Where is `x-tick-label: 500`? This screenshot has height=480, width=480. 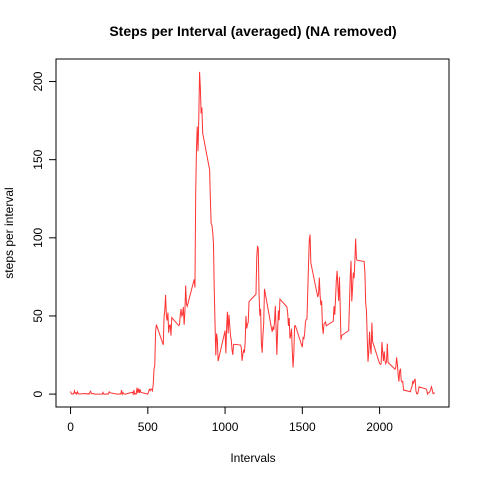
x-tick-label: 500 is located at coordinates (148, 427).